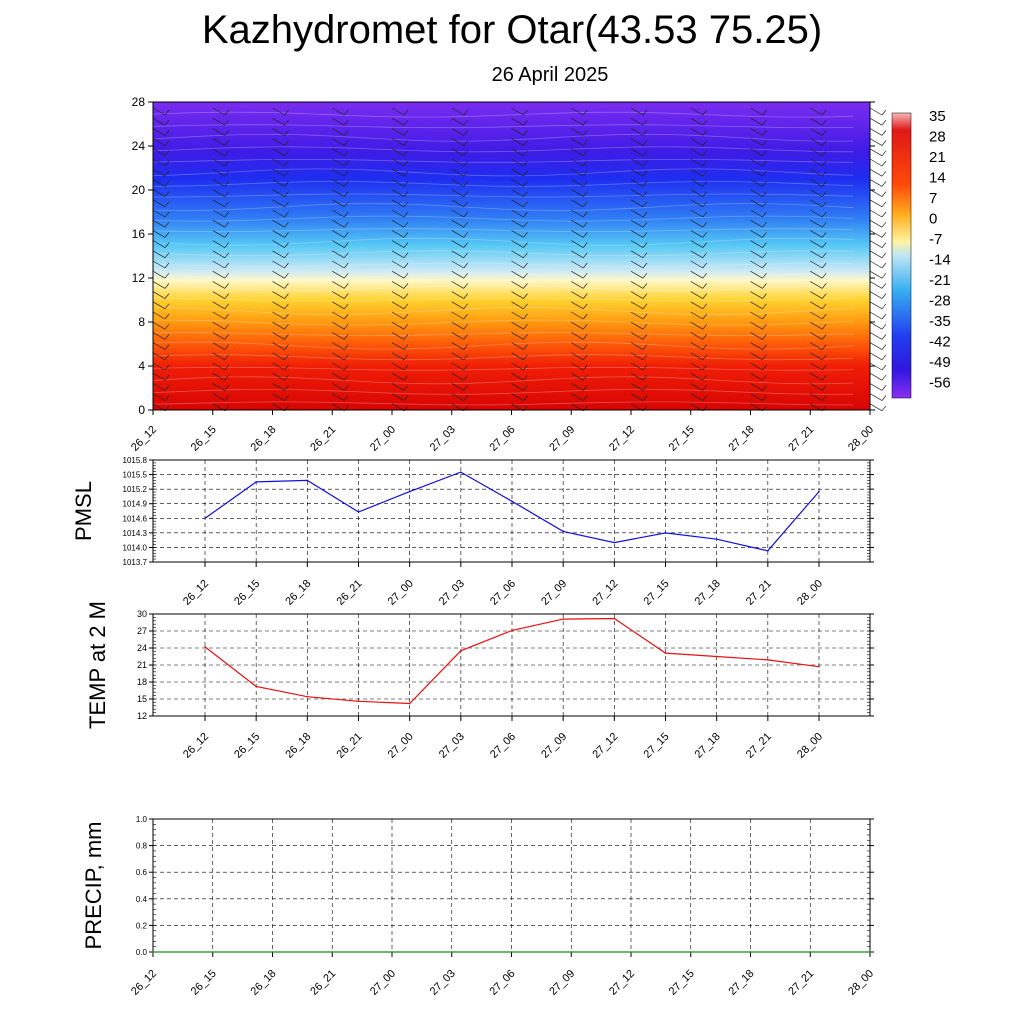  Describe the element at coordinates (605, 593) in the screenshot. I see `x-tick-label: 27_12` at that location.